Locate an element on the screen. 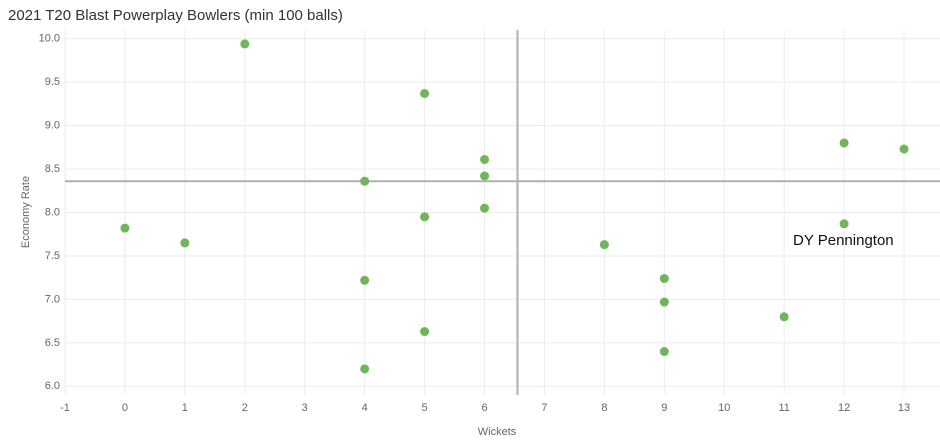 The width and height of the screenshot is (940, 444). x-axis-label: Wickets is located at coordinates (497, 432).